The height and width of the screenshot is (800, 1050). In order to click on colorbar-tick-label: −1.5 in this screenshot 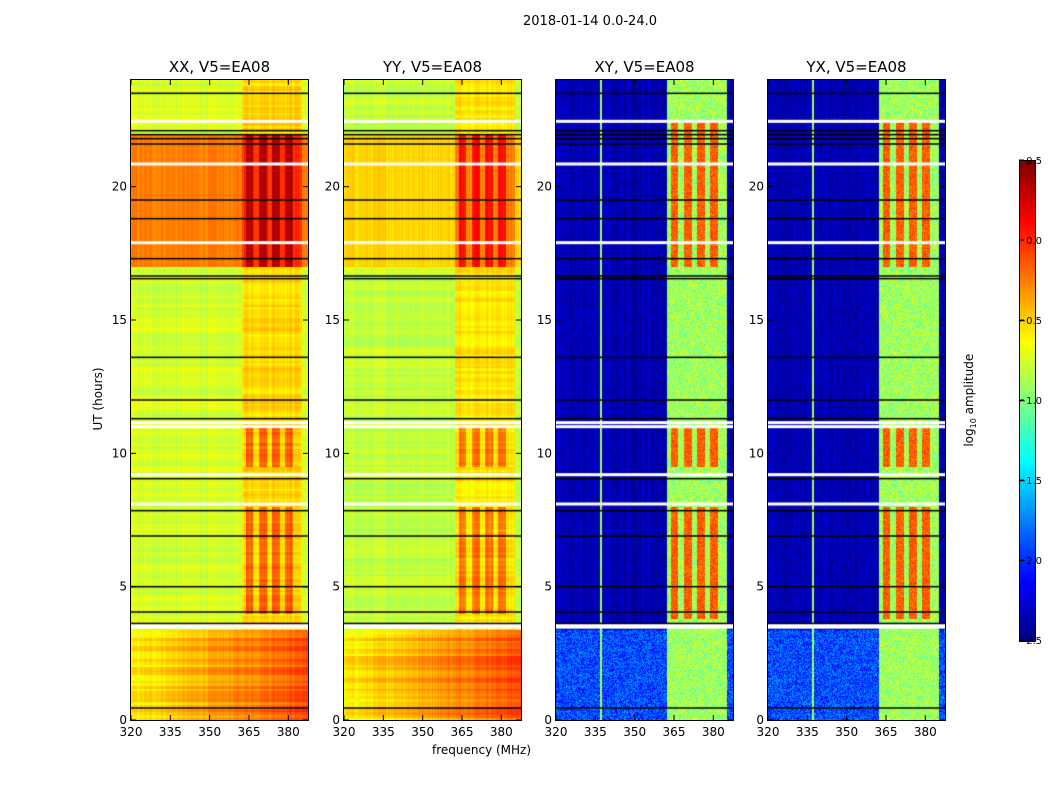, I will do `click(1030, 481)`.